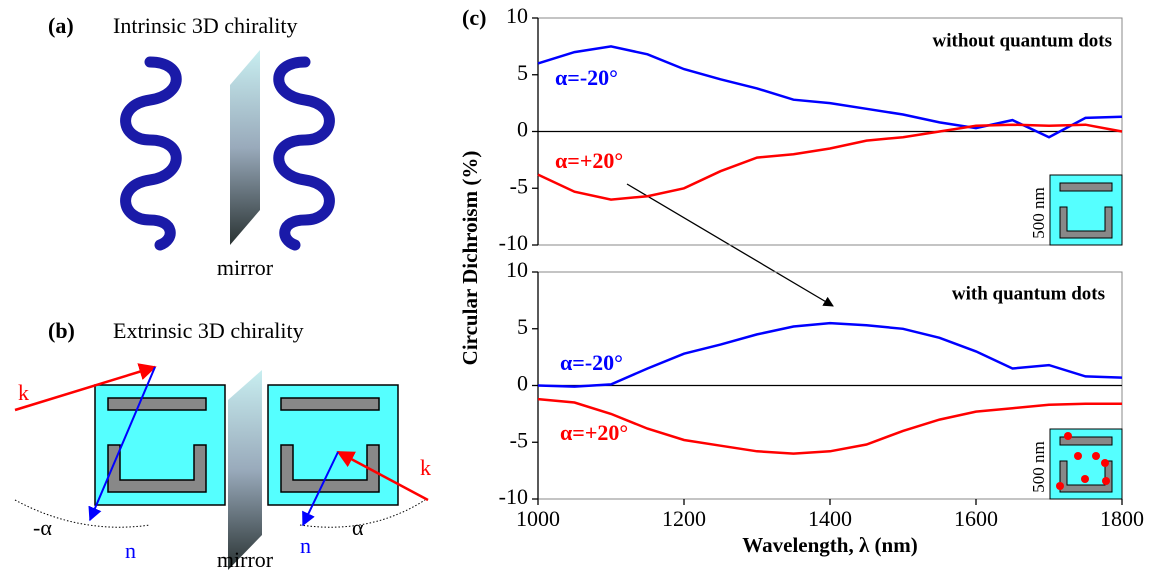 This screenshot has width=1152, height=579. What do you see at coordinates (42, 527) in the screenshot?
I see `angle-label: -α` at bounding box center [42, 527].